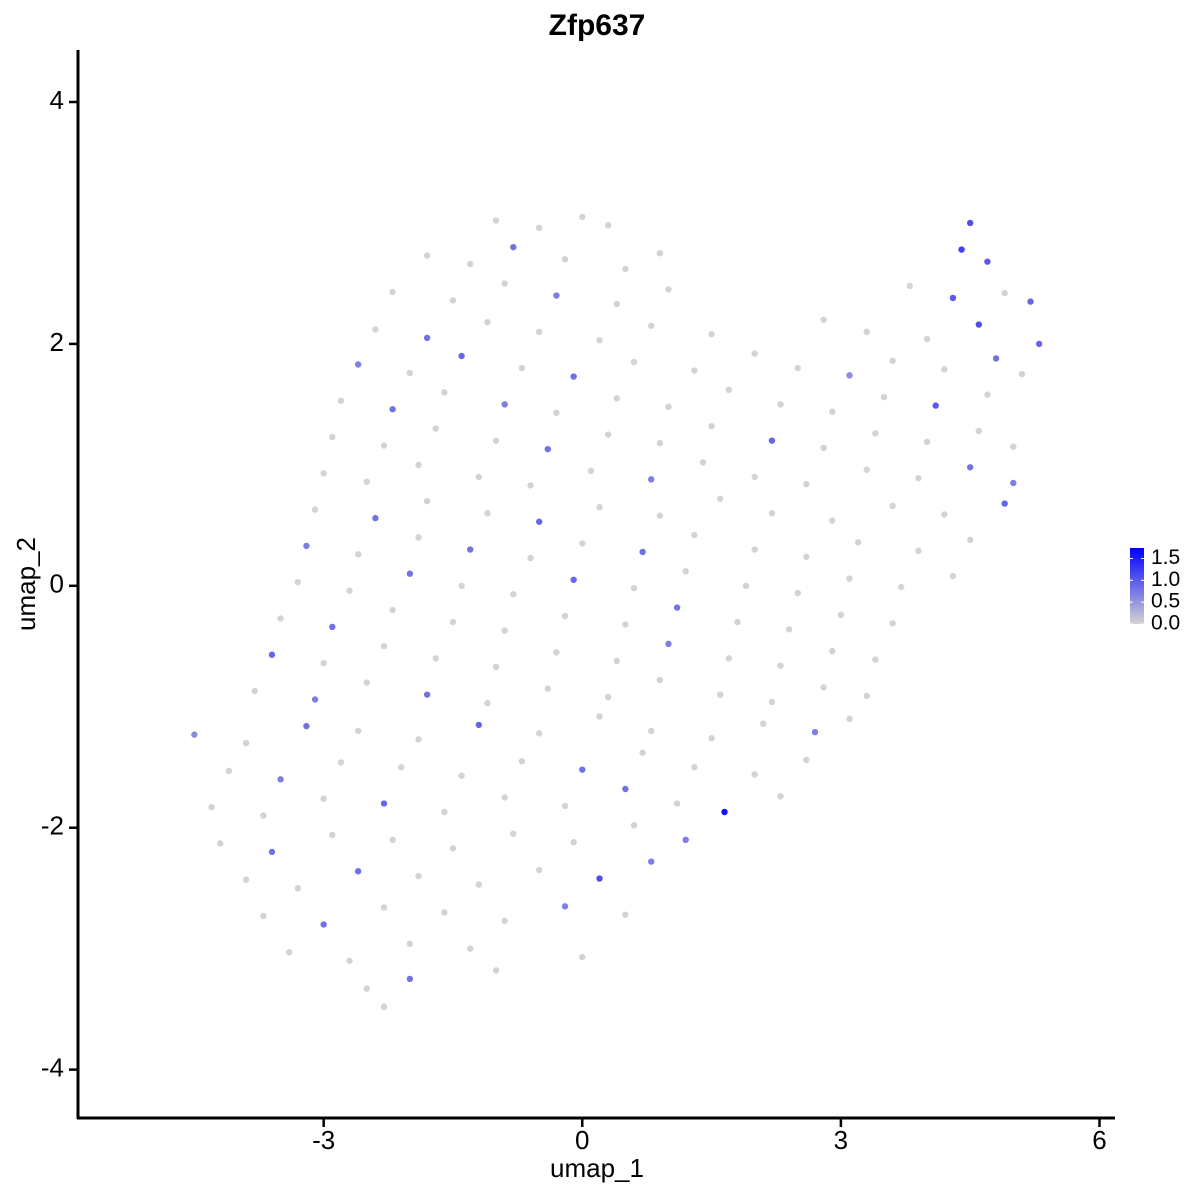  Describe the element at coordinates (1165, 623) in the screenshot. I see `color-tick-label: 0.0` at that location.